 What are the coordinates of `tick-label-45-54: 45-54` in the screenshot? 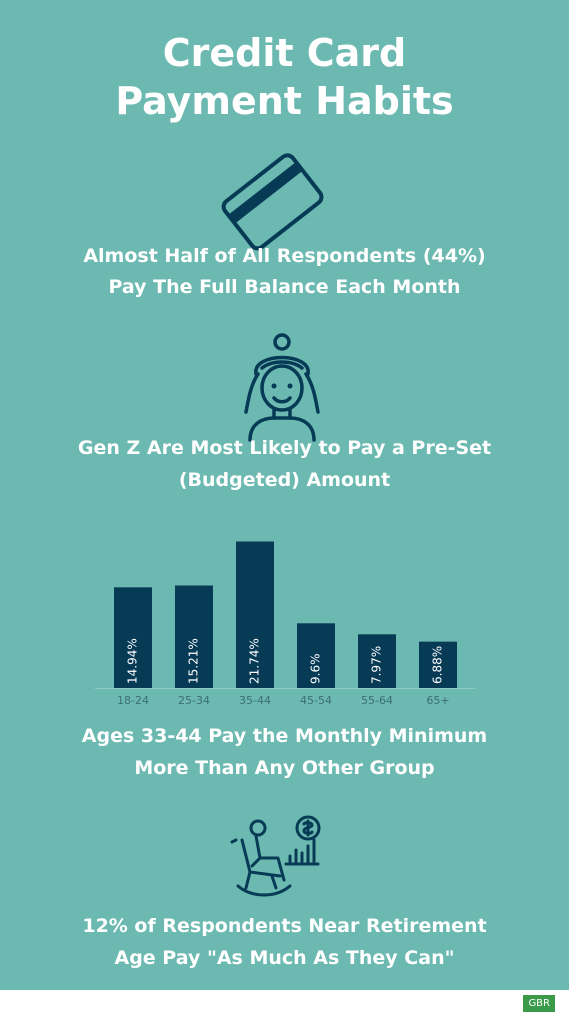 It's located at (316, 700).